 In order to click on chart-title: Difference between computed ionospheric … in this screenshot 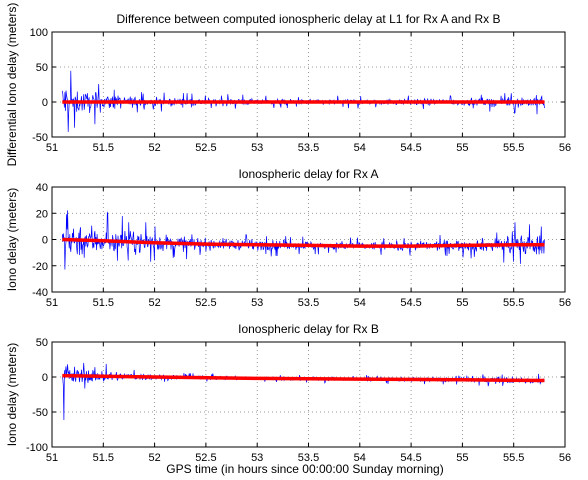, I will do `click(308, 19)`.